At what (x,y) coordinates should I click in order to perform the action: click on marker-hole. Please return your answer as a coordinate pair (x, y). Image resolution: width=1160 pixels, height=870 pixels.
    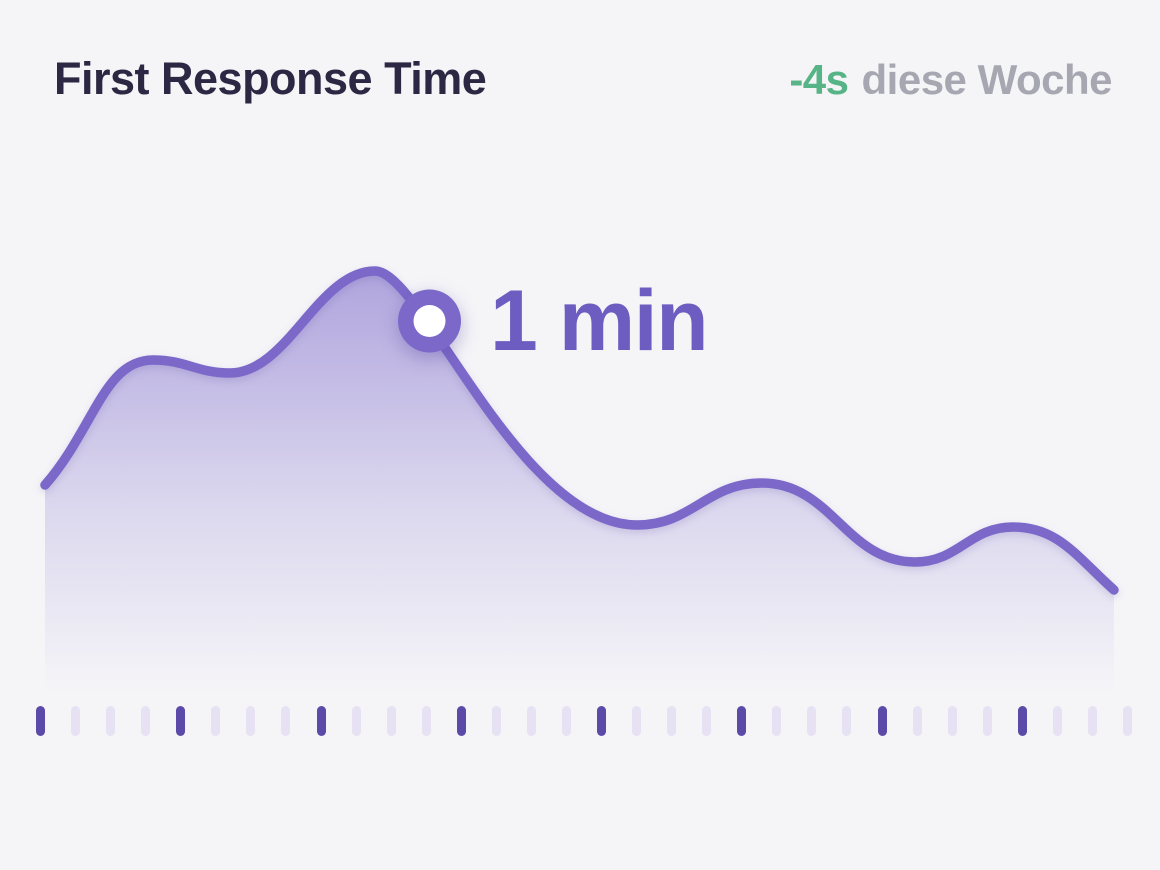
    Looking at the image, I should click on (429, 321).